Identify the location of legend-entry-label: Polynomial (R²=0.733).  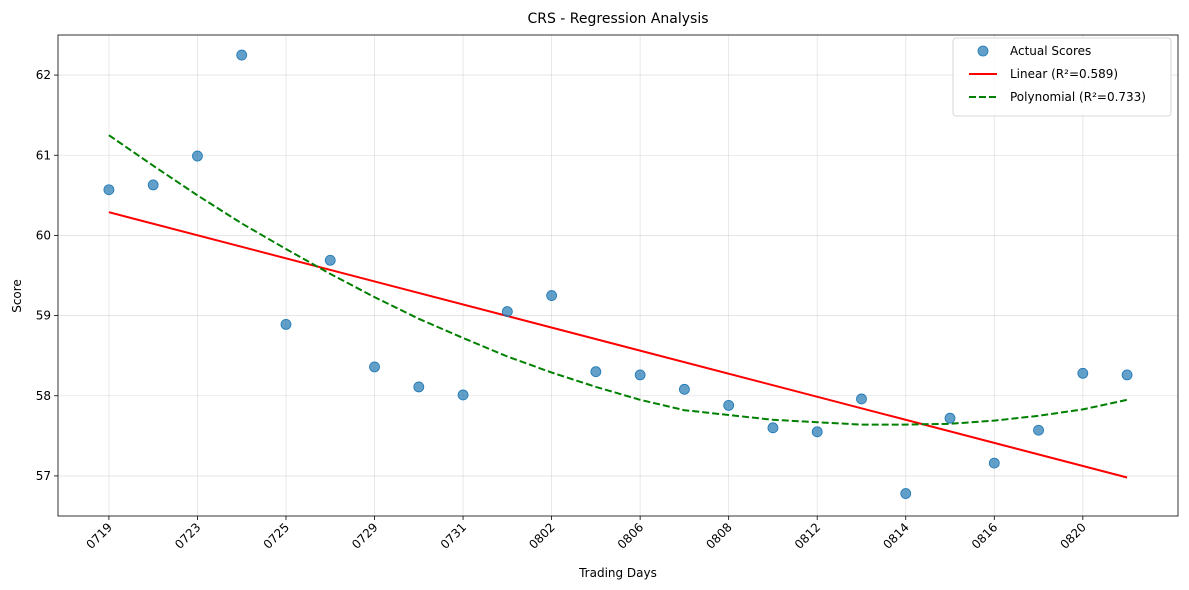
(1078, 97).